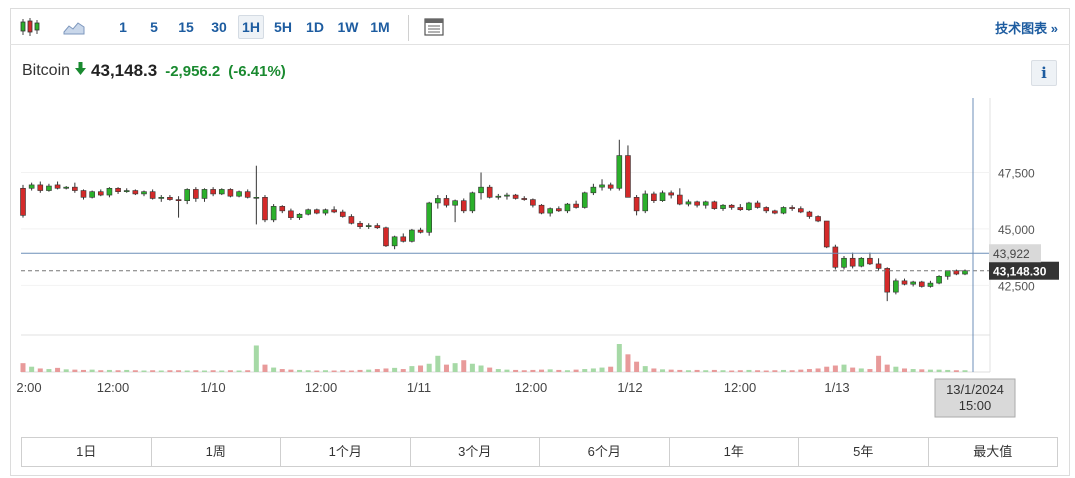 This screenshot has height=478, width=1075. Describe the element at coordinates (193, 71) in the screenshot. I see `price-change: -2,956.2` at that location.